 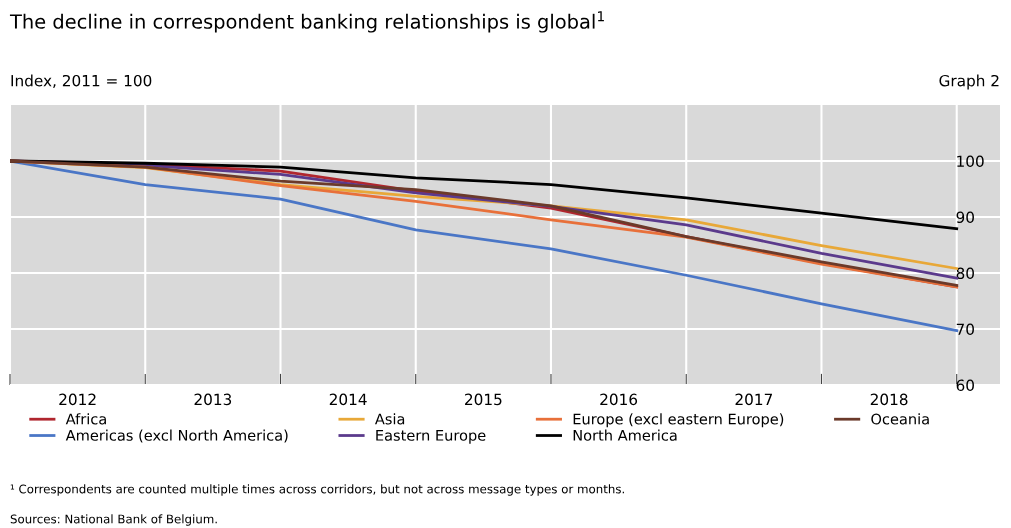 What do you see at coordinates (965, 329) in the screenshot?
I see `y-tick-label: 70` at bounding box center [965, 329].